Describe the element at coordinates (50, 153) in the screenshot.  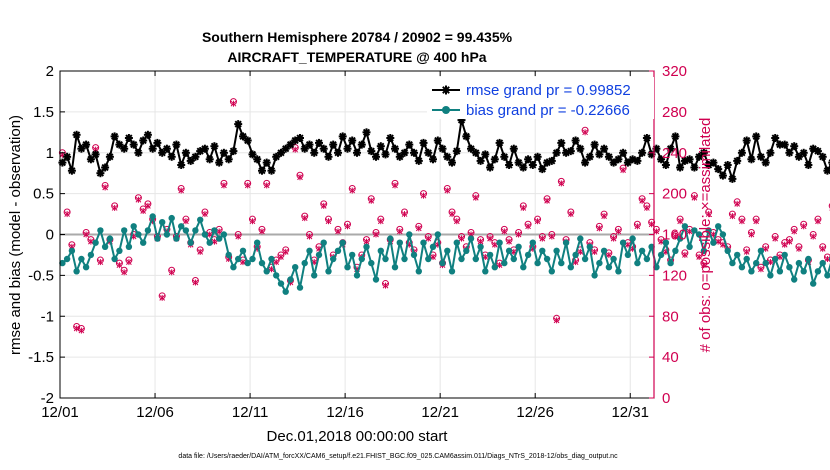
I see `y-tick-label: 1` at that location.